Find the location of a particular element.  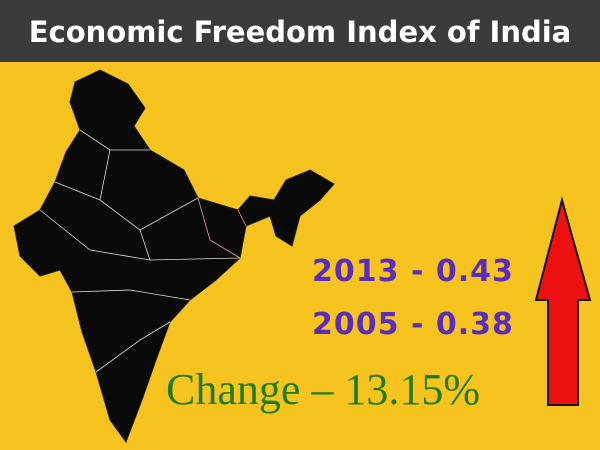

title: Economic Freedom Index of India is located at coordinates (300, 32).